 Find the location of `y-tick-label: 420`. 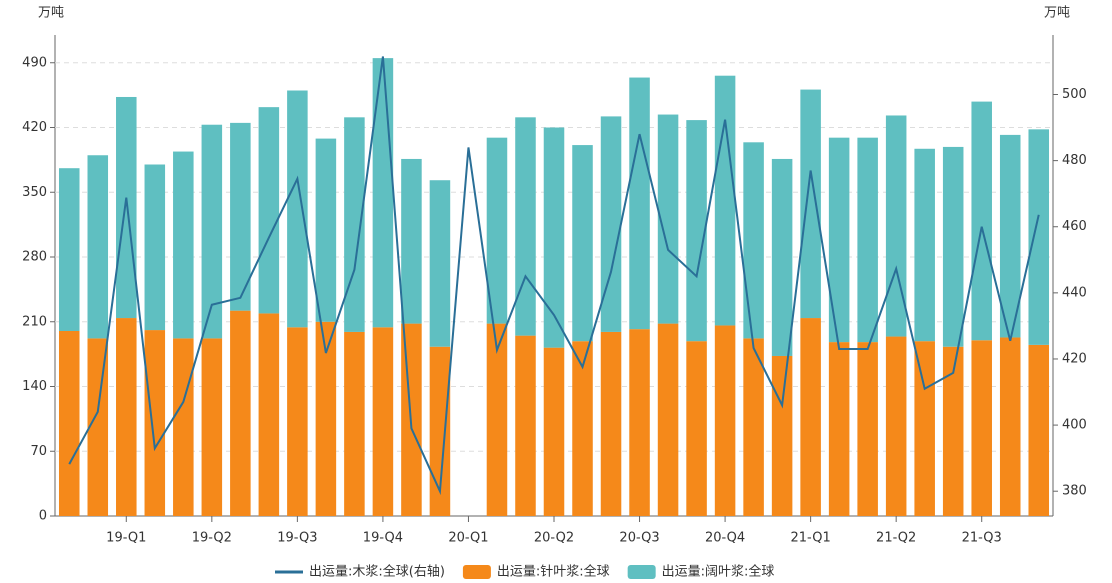

y-tick-label: 420 is located at coordinates (34, 127).